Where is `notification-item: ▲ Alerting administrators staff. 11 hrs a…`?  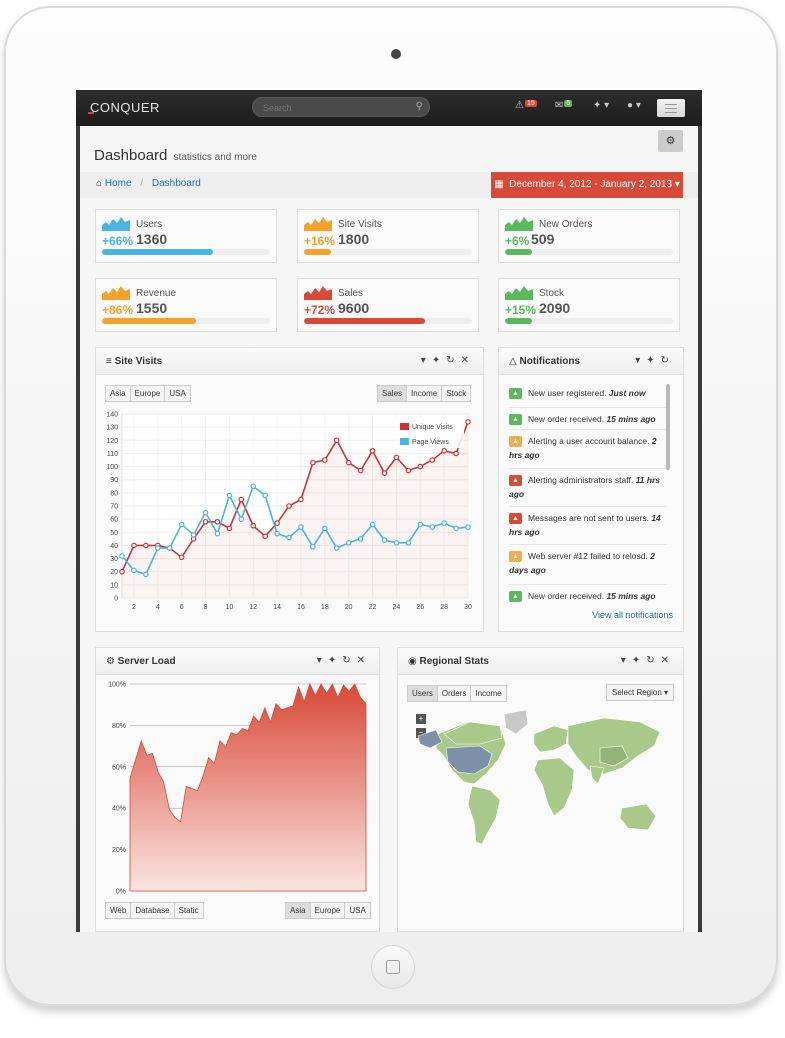 notification-item: ▲ Alerting administrators staff. 11 hrs a… is located at coordinates (588, 487).